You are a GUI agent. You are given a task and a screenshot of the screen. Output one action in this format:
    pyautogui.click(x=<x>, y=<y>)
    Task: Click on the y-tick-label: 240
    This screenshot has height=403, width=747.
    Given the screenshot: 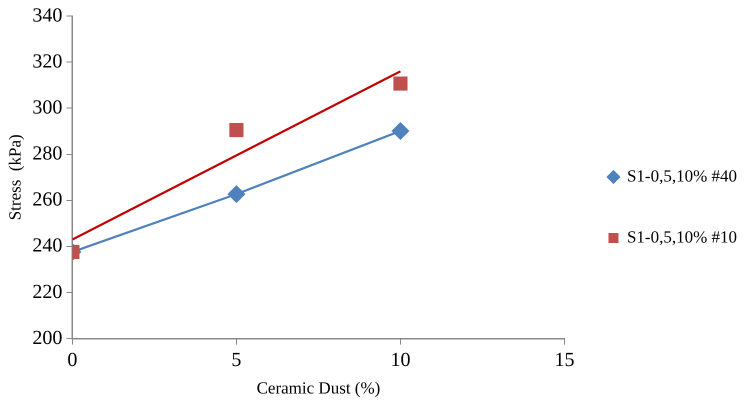 What is the action you would take?
    pyautogui.click(x=47, y=245)
    